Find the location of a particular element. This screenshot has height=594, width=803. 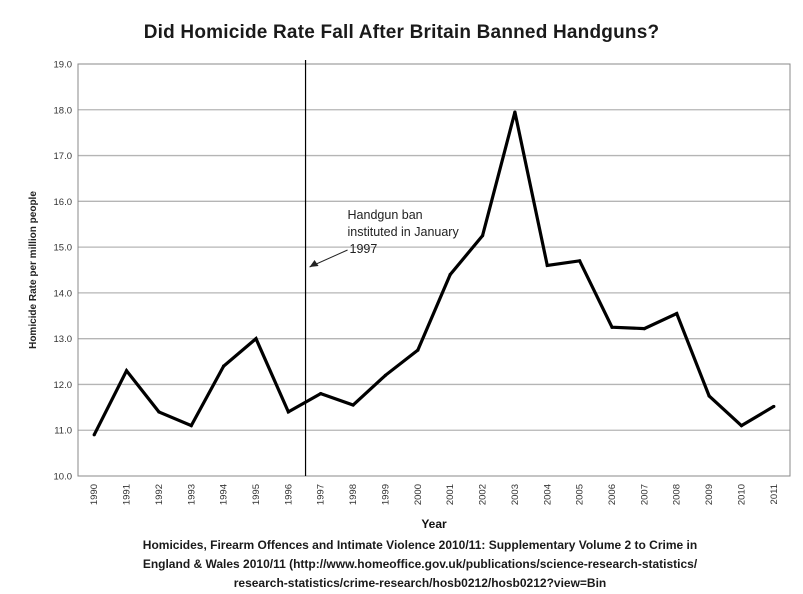

y-tick-label: 14.0 is located at coordinates (63, 293).